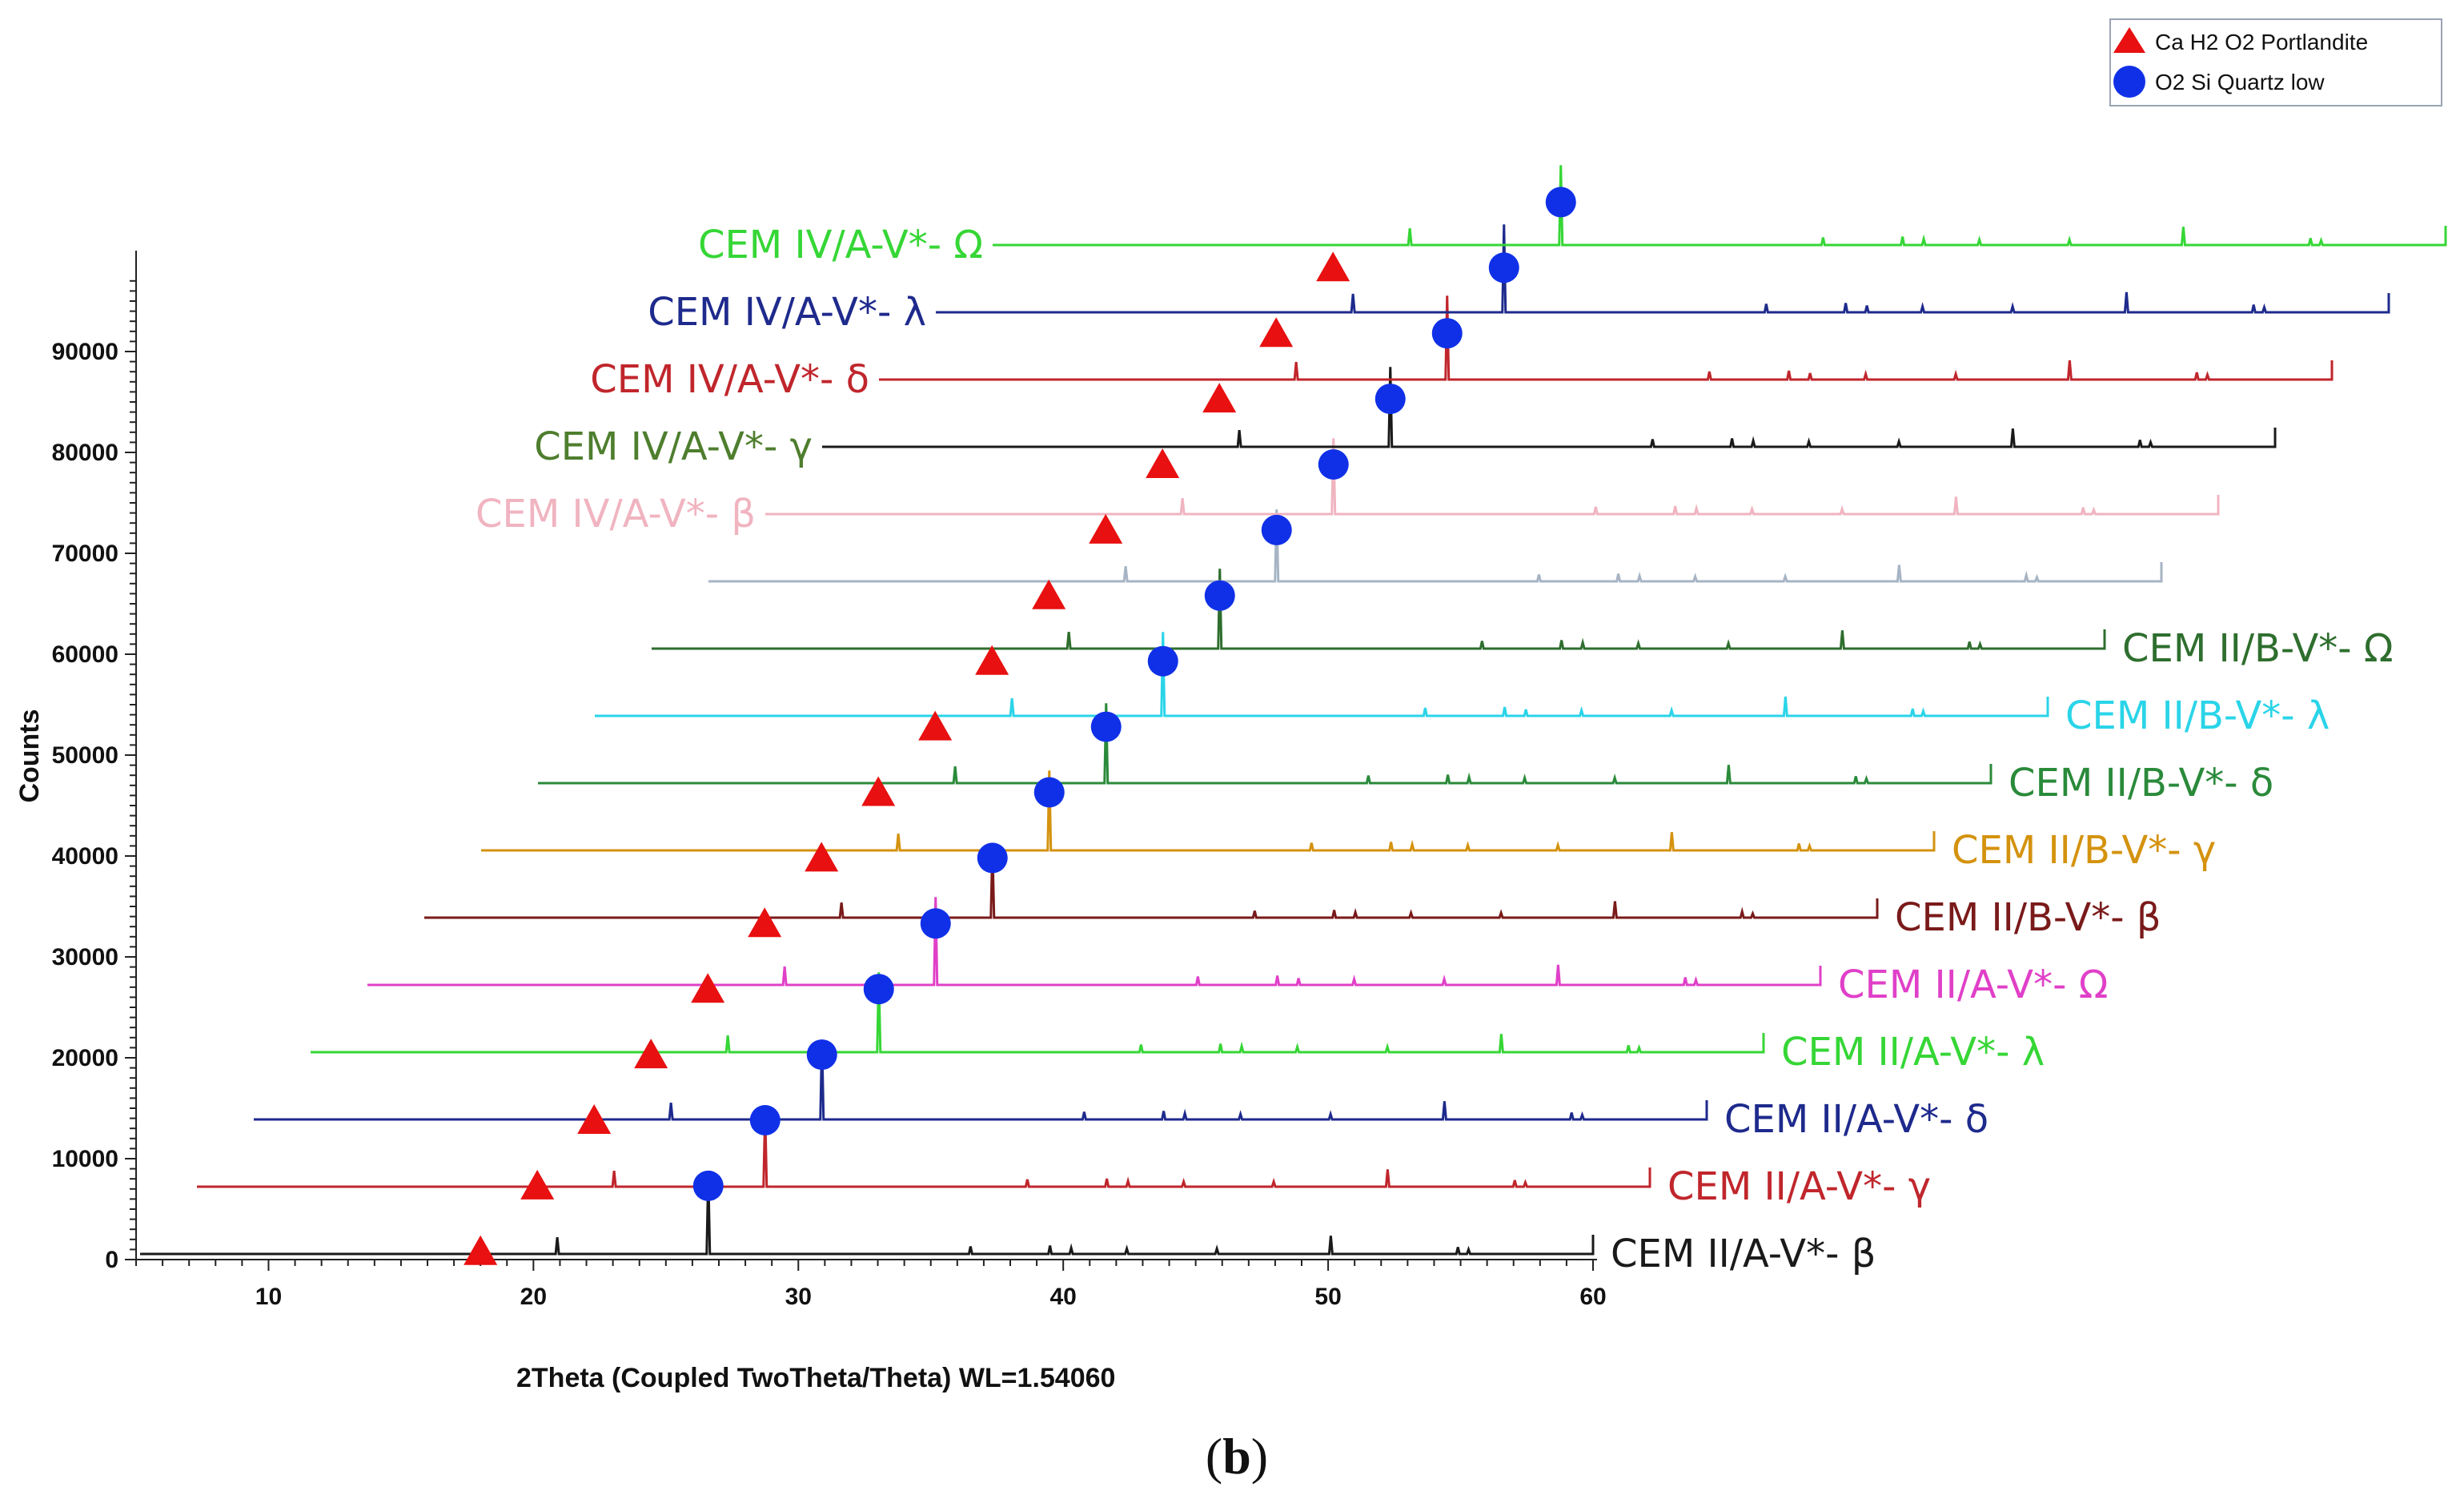 Image resolution: width=2464 pixels, height=1503 pixels. Describe the element at coordinates (729, 379) in the screenshot. I see `series-label: CEM IV/A-V*- δ` at that location.